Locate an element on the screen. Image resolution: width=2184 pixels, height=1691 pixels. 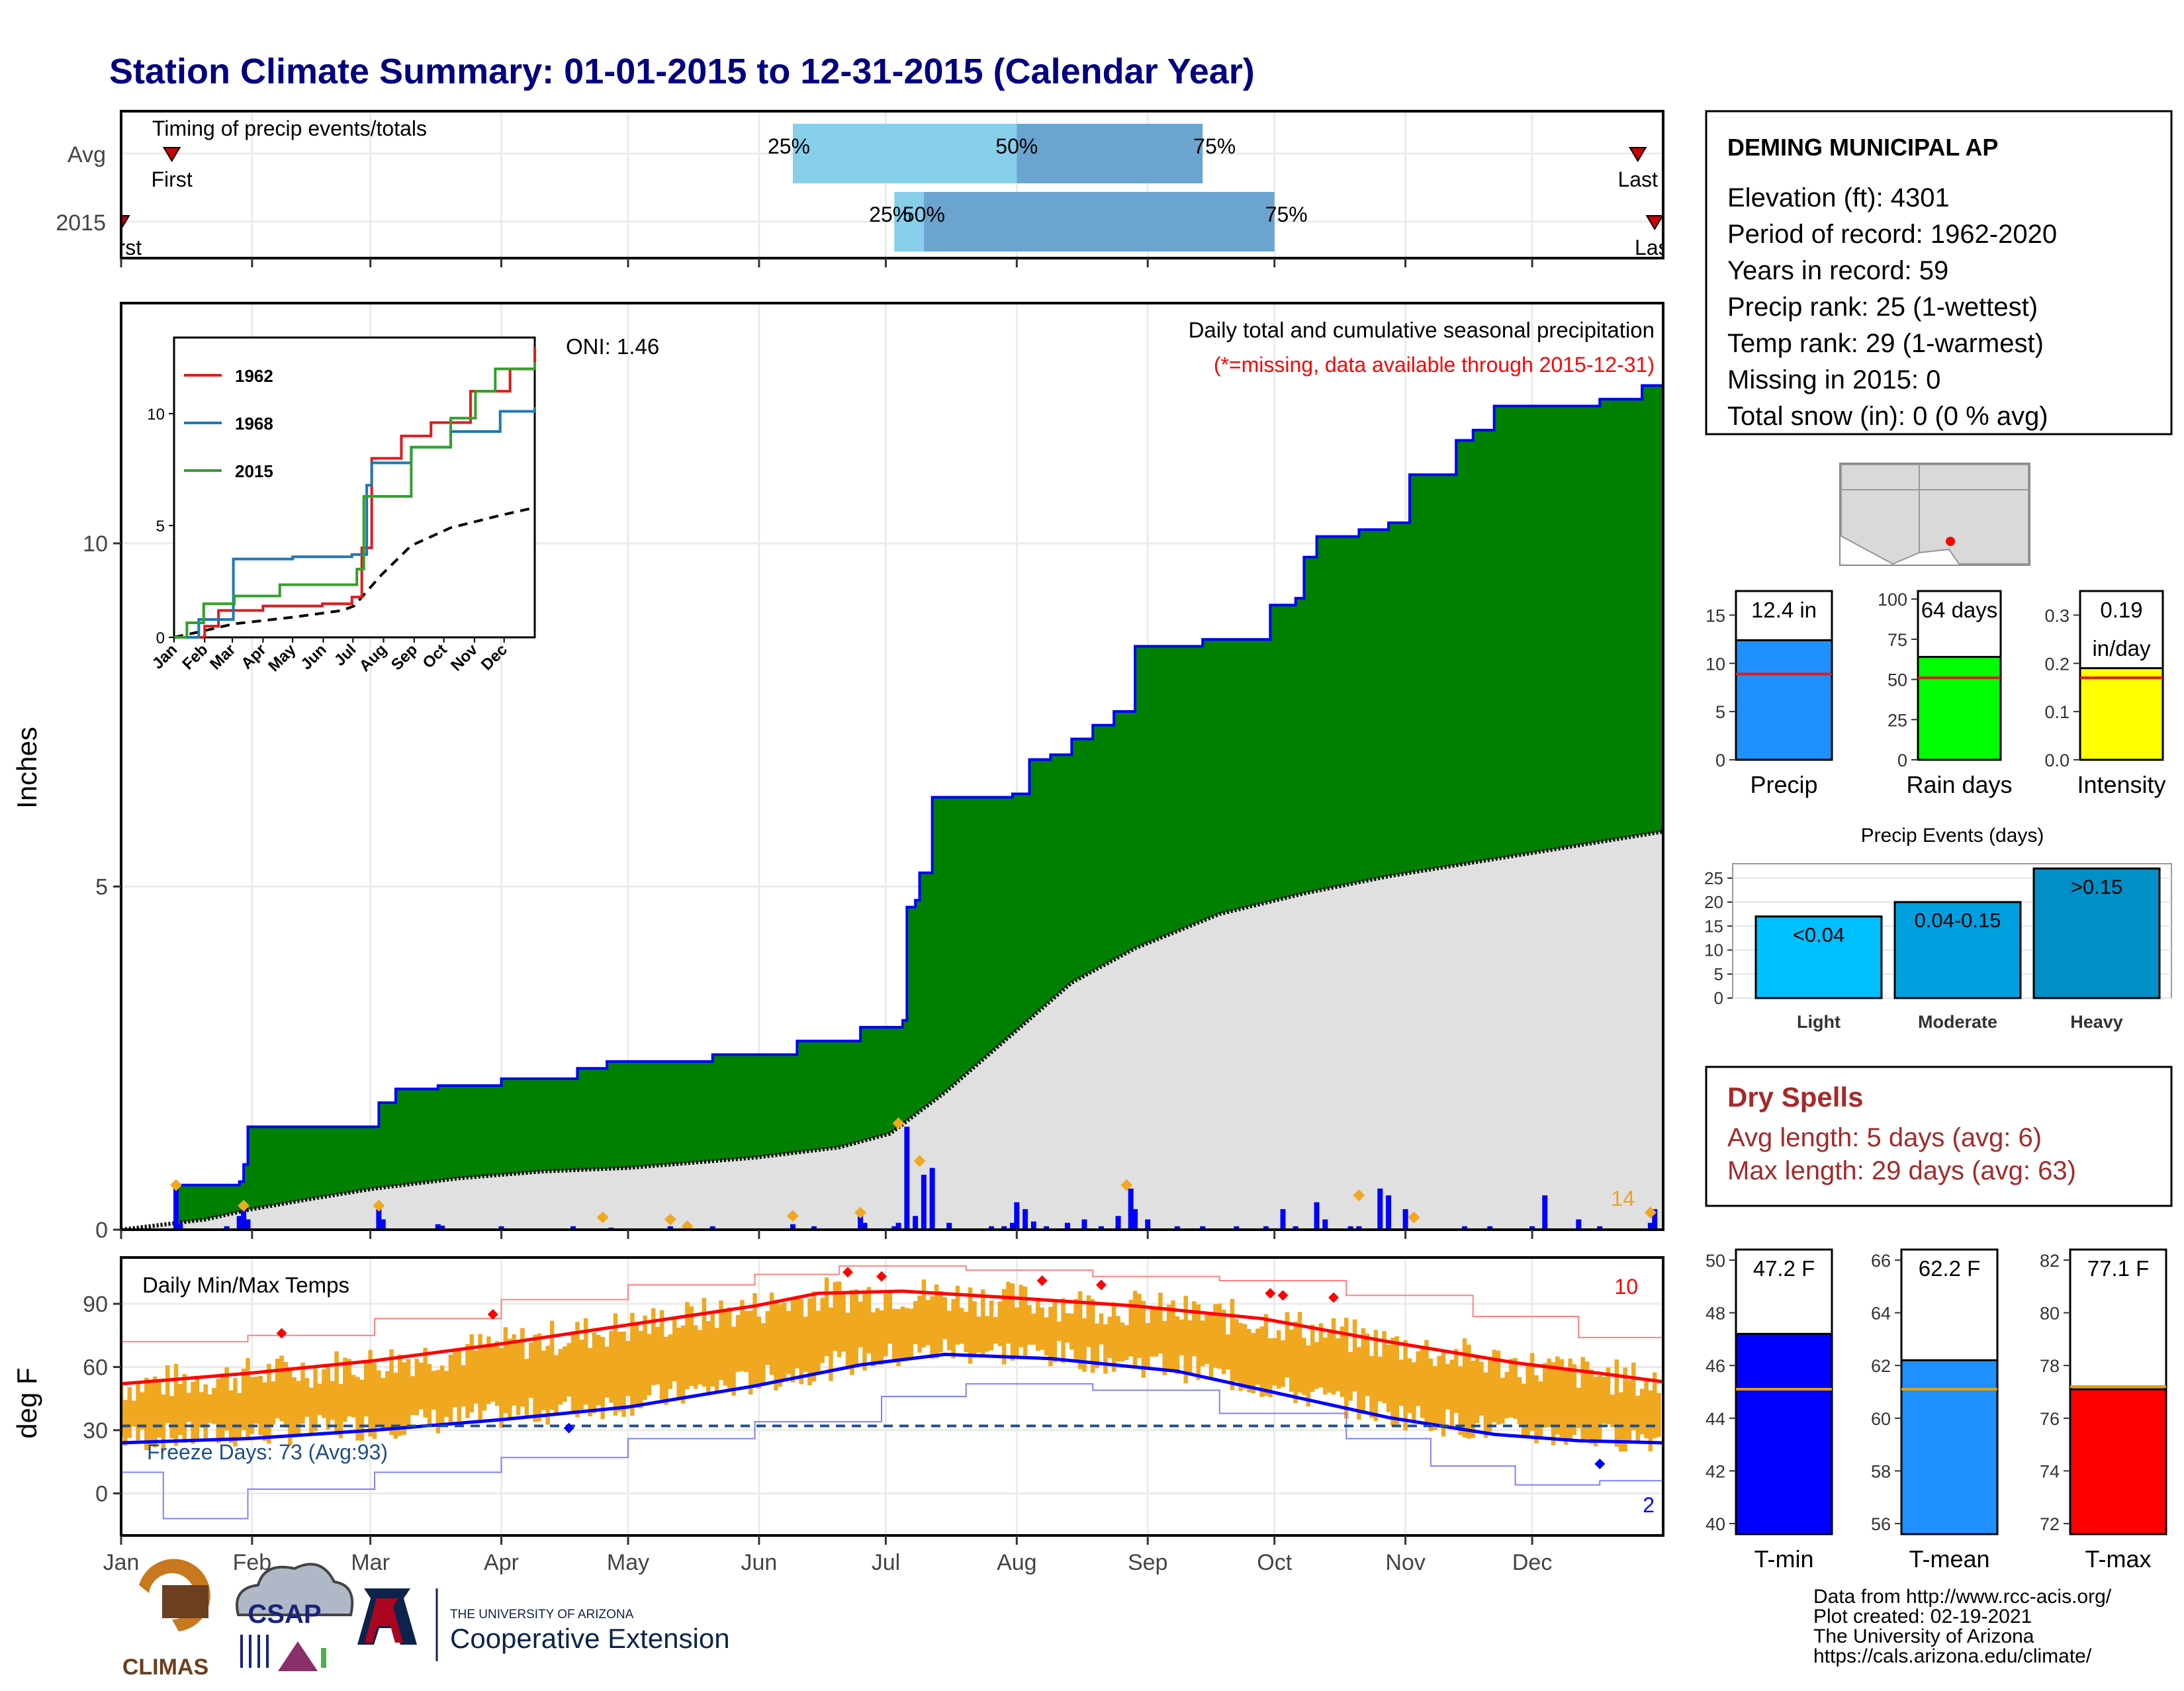
summary-t-max-y-tick-label: 74 is located at coordinates (2050, 1471).